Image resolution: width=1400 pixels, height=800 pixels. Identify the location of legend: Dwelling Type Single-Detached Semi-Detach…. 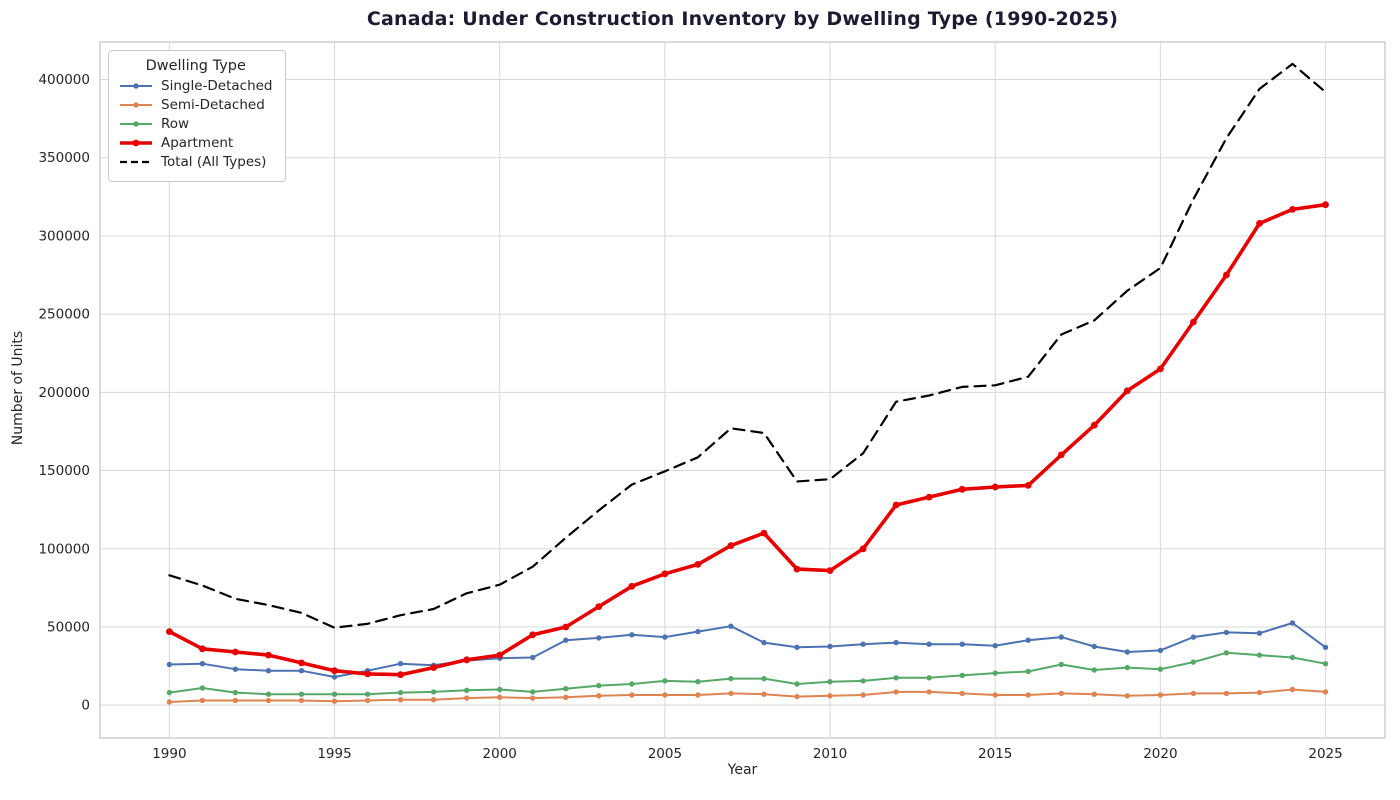
(197, 116).